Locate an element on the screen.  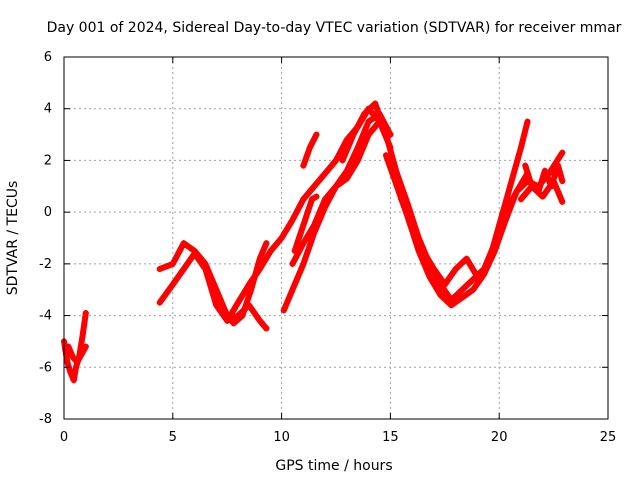
x-tick-label: 25 is located at coordinates (608, 437).